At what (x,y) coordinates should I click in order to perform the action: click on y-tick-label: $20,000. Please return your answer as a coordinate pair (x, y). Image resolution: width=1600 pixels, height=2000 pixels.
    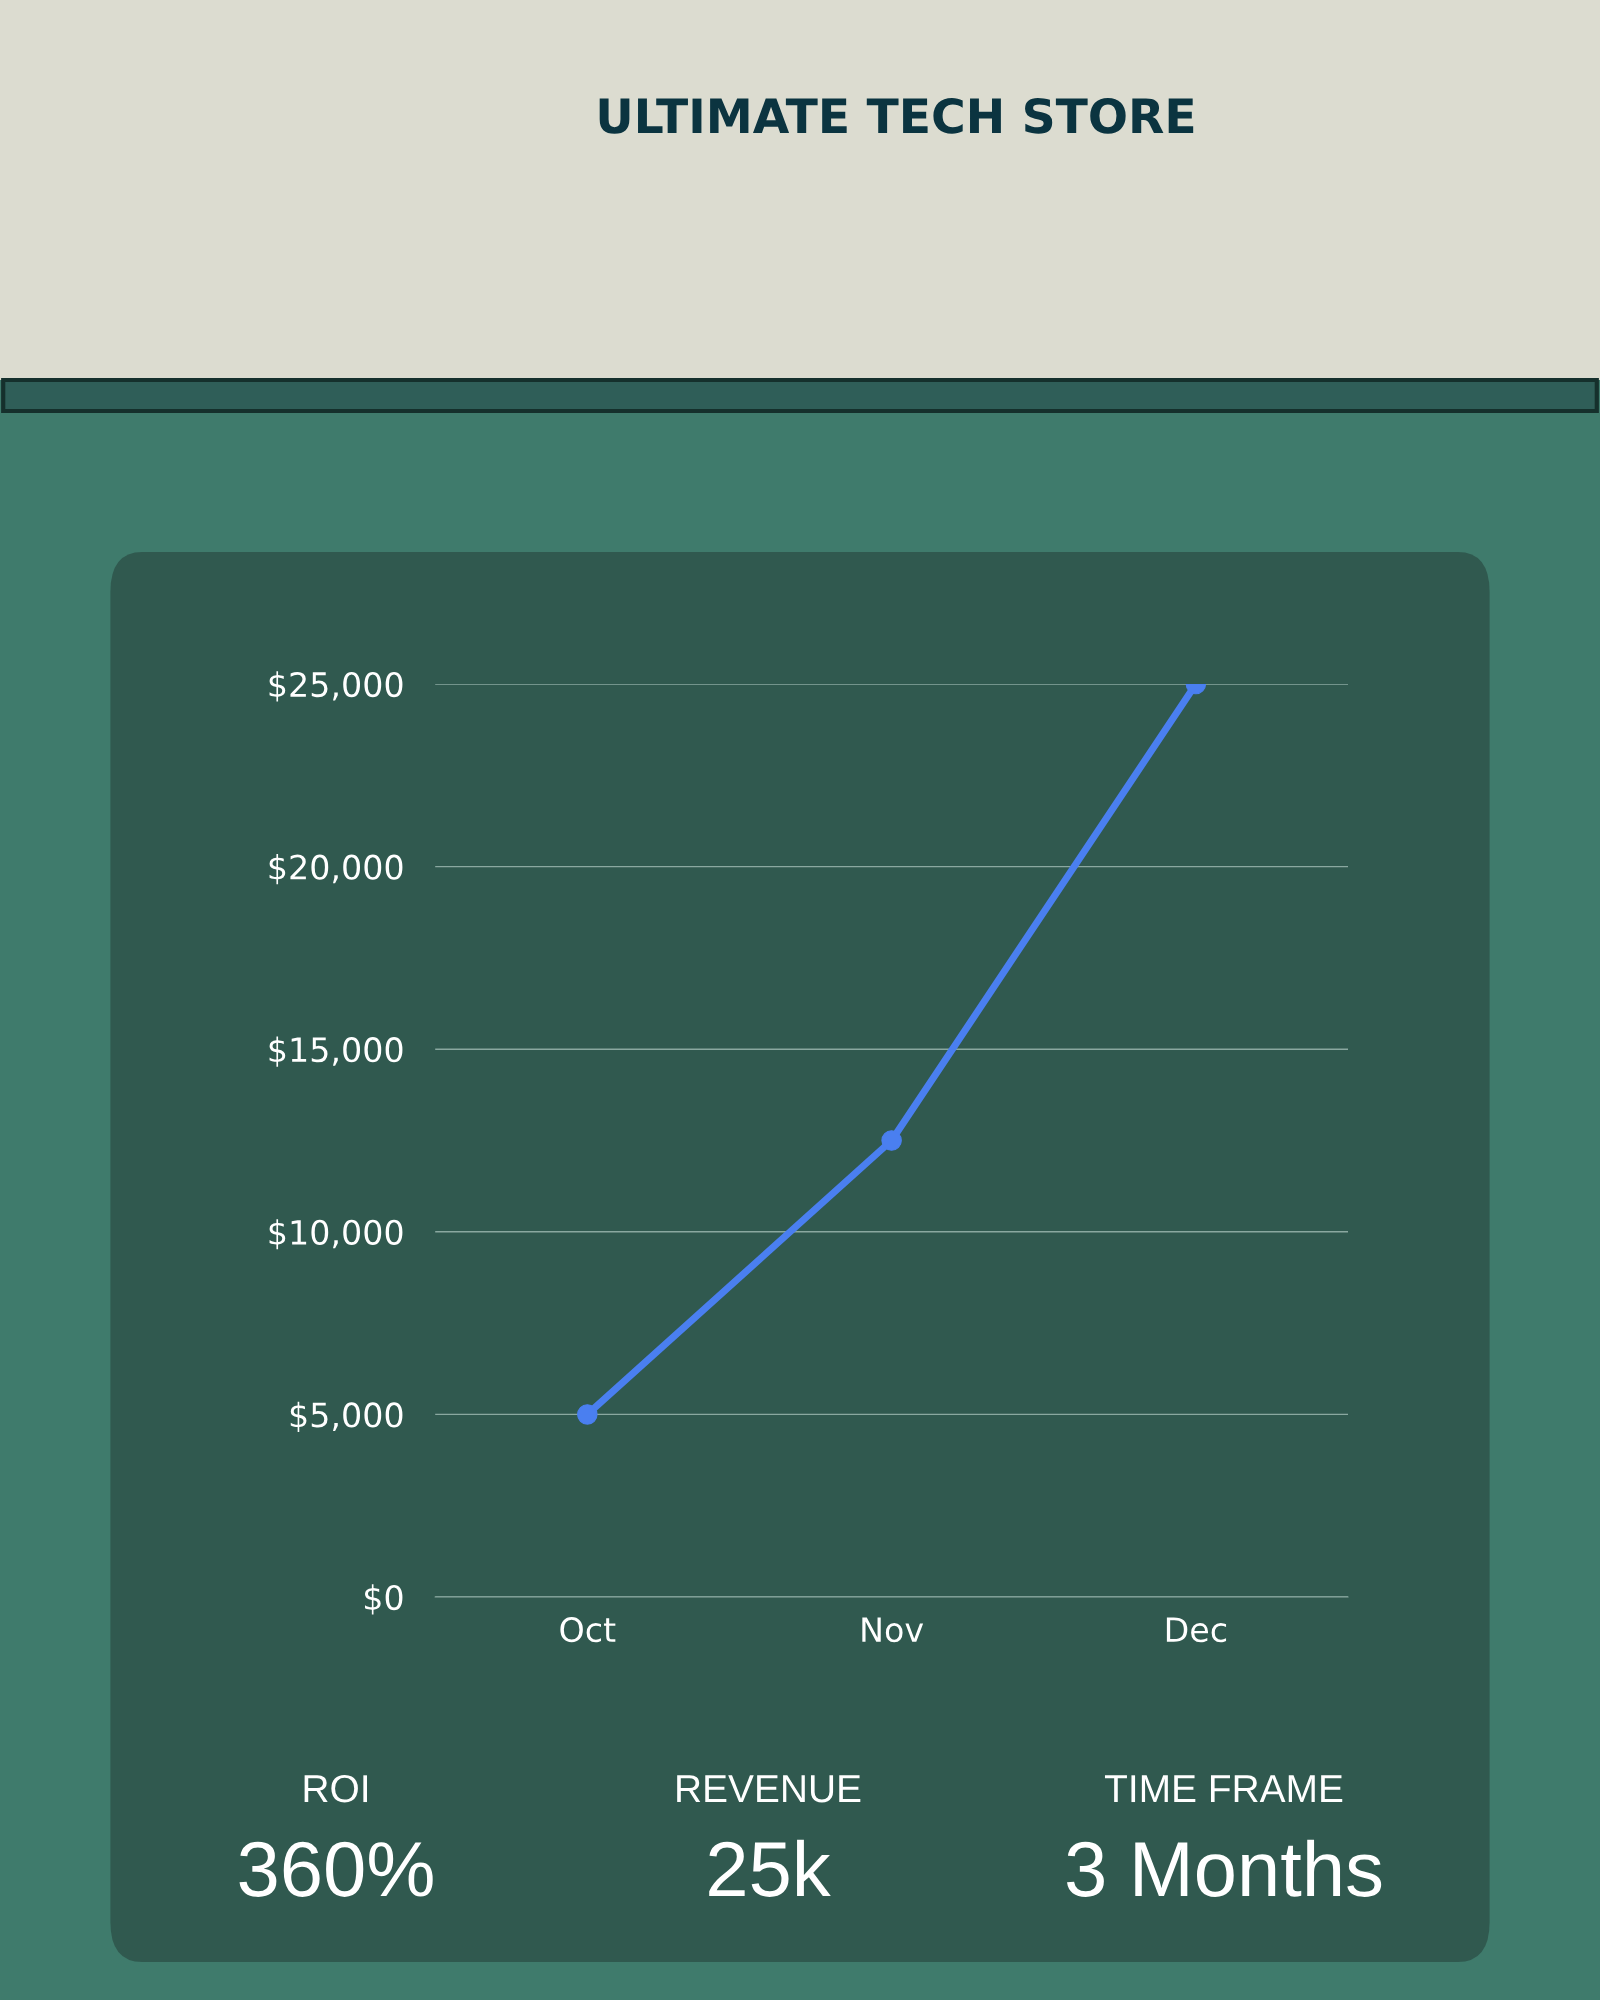
    Looking at the image, I should click on (336, 869).